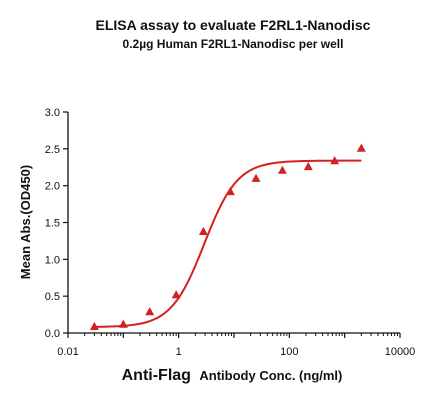  What do you see at coordinates (400, 352) in the screenshot?
I see `x-tick-label: 10000` at bounding box center [400, 352].